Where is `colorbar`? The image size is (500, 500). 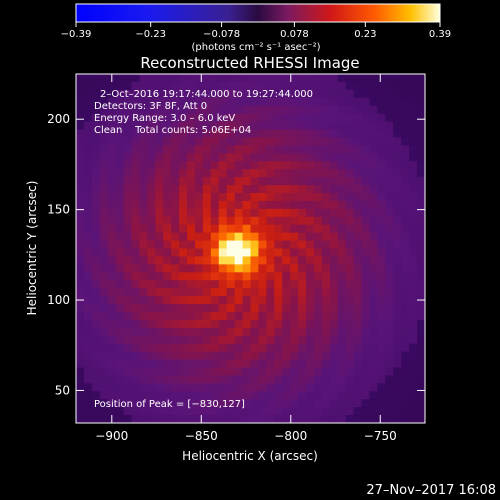
colorbar is located at coordinates (258, 13).